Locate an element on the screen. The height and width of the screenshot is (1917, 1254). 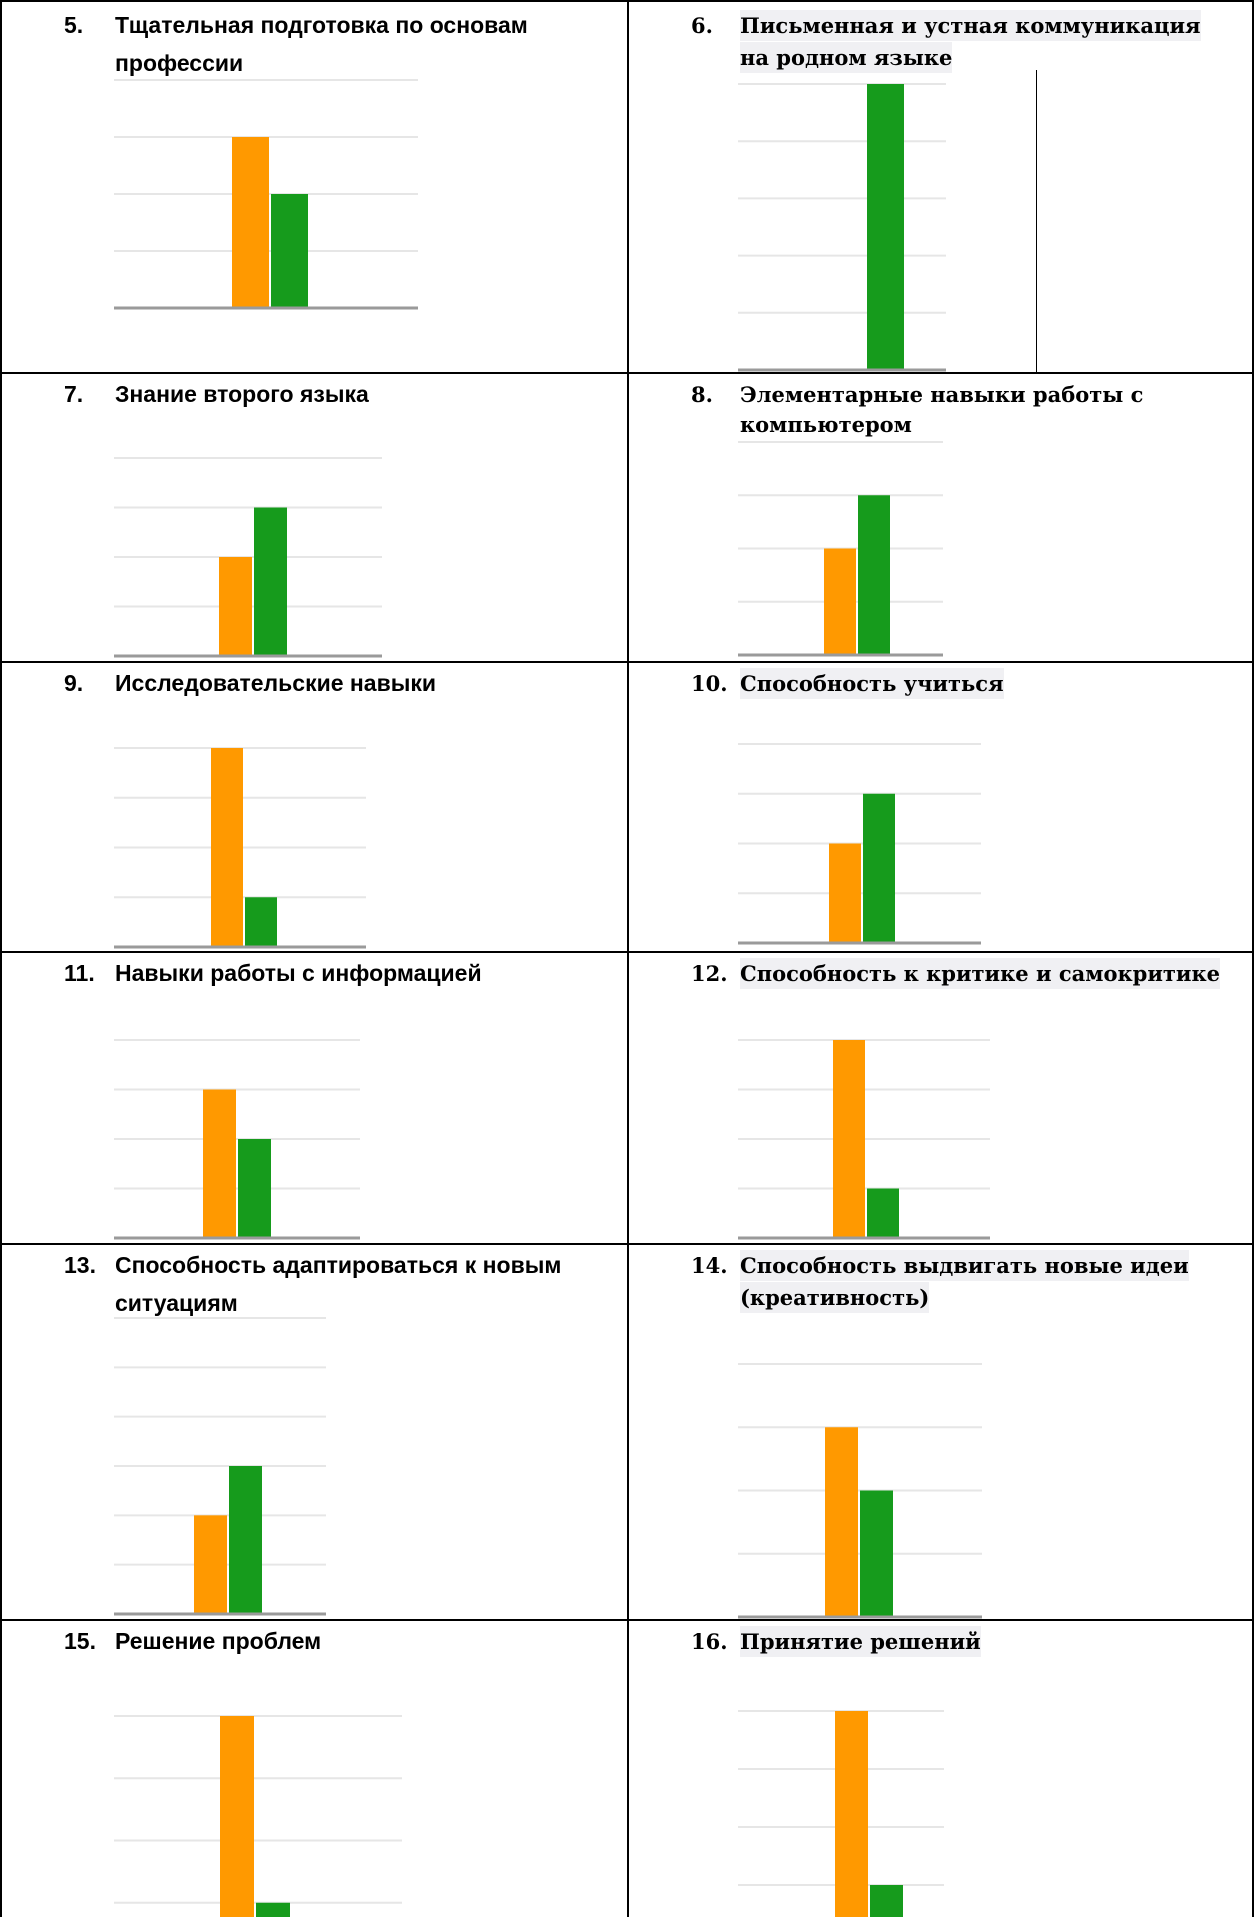
chart-title-line: Письменная и устная коммуникация is located at coordinates (970, 25).